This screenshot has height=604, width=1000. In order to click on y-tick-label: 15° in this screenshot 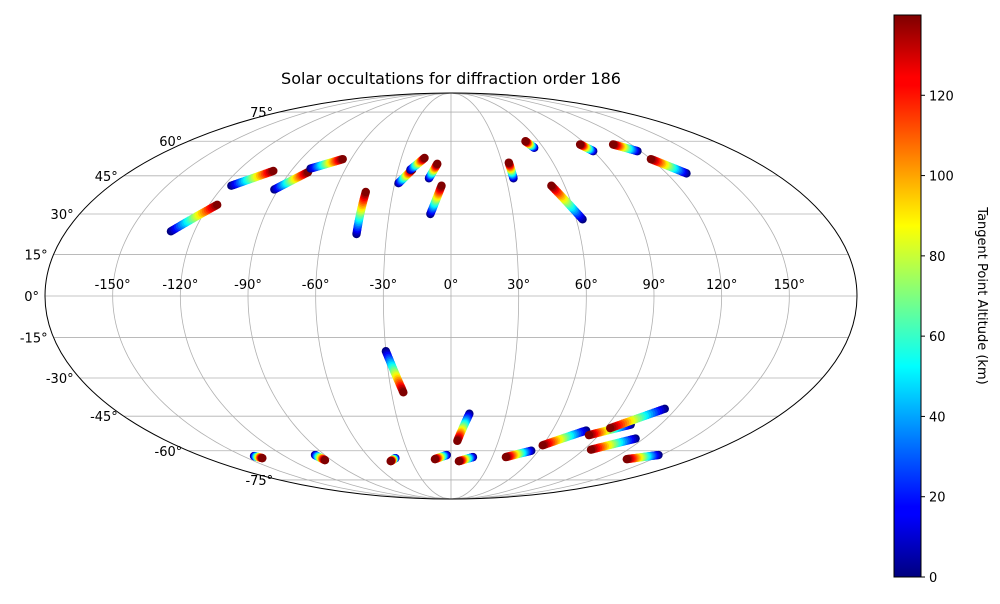, I will do `click(36, 255)`.